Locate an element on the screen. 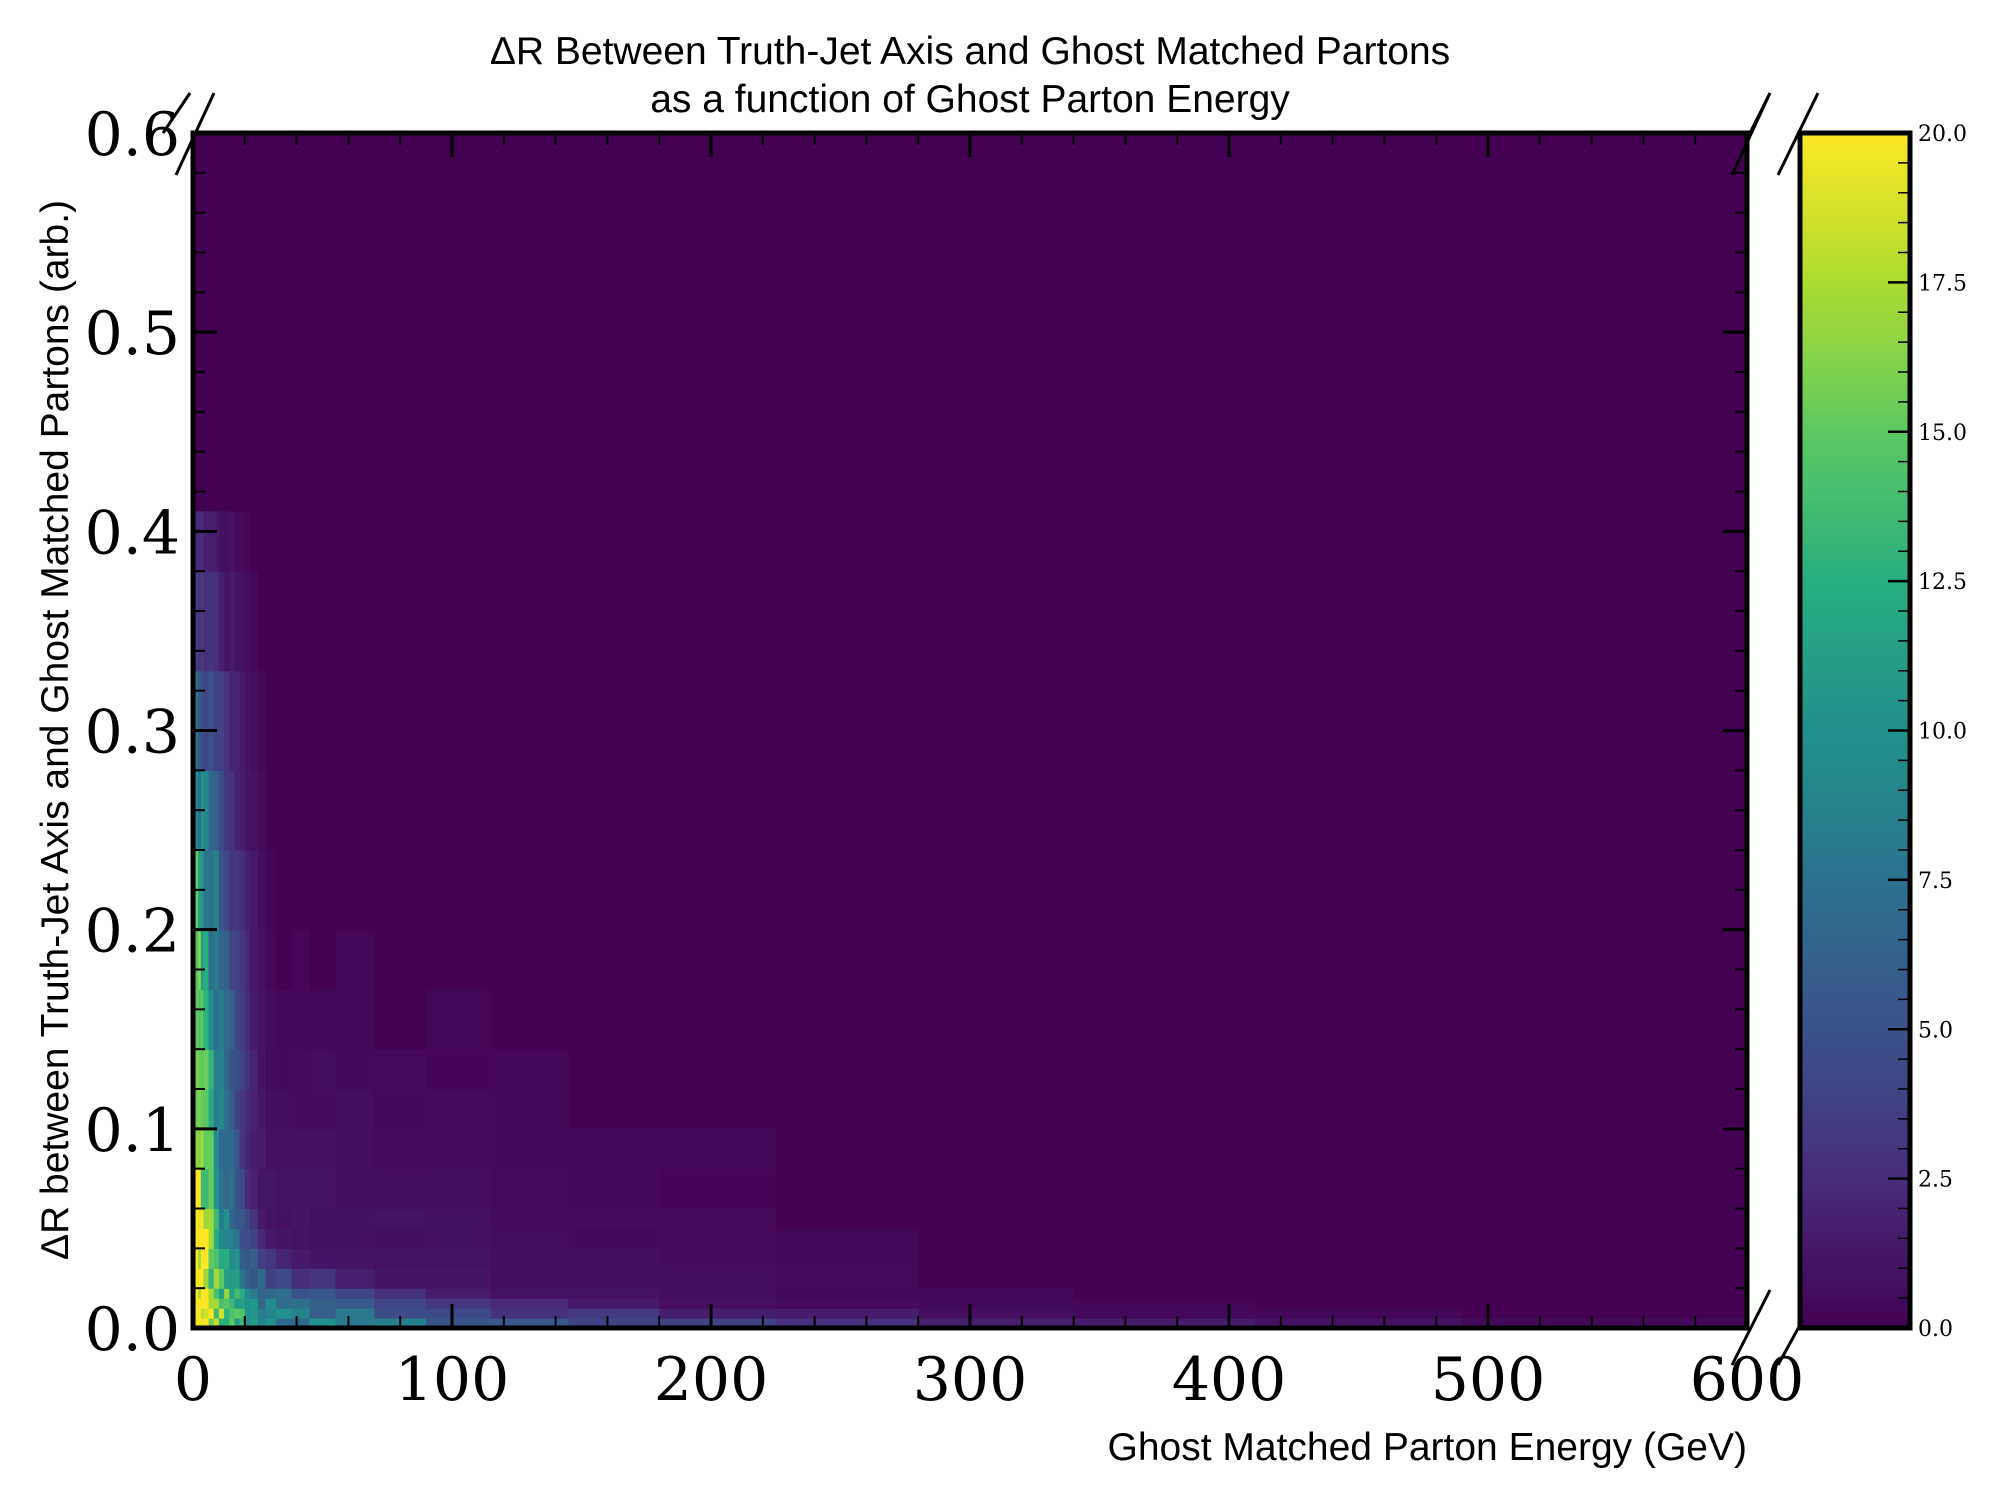  colorbar-tick-label: 17.5 is located at coordinates (1942, 283).